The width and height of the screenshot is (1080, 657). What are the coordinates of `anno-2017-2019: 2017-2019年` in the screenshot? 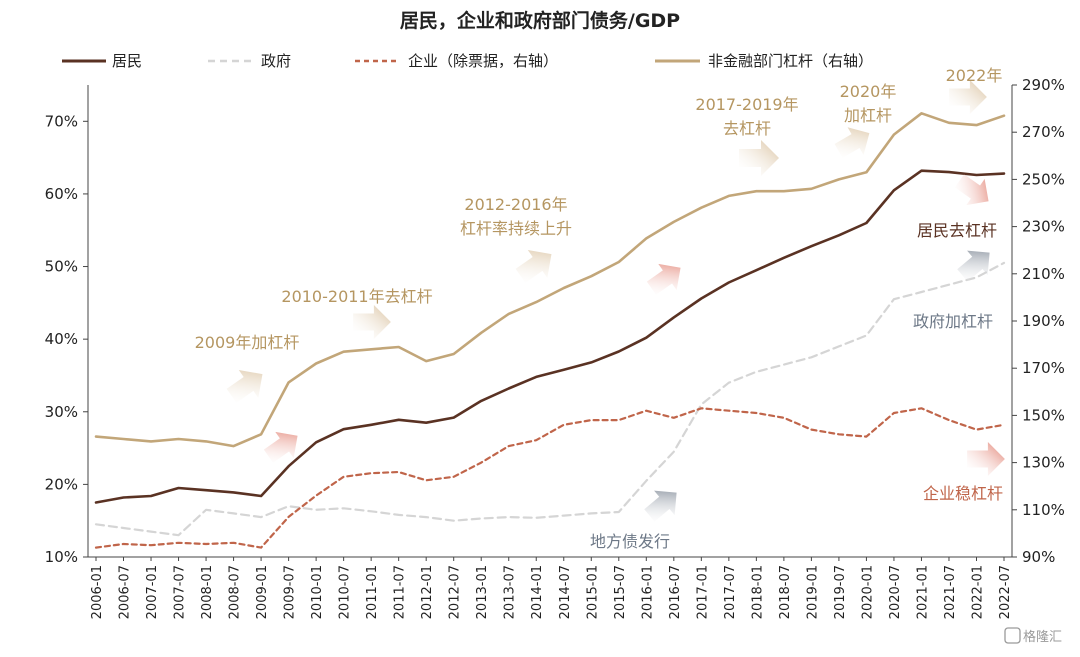 It's located at (746, 104).